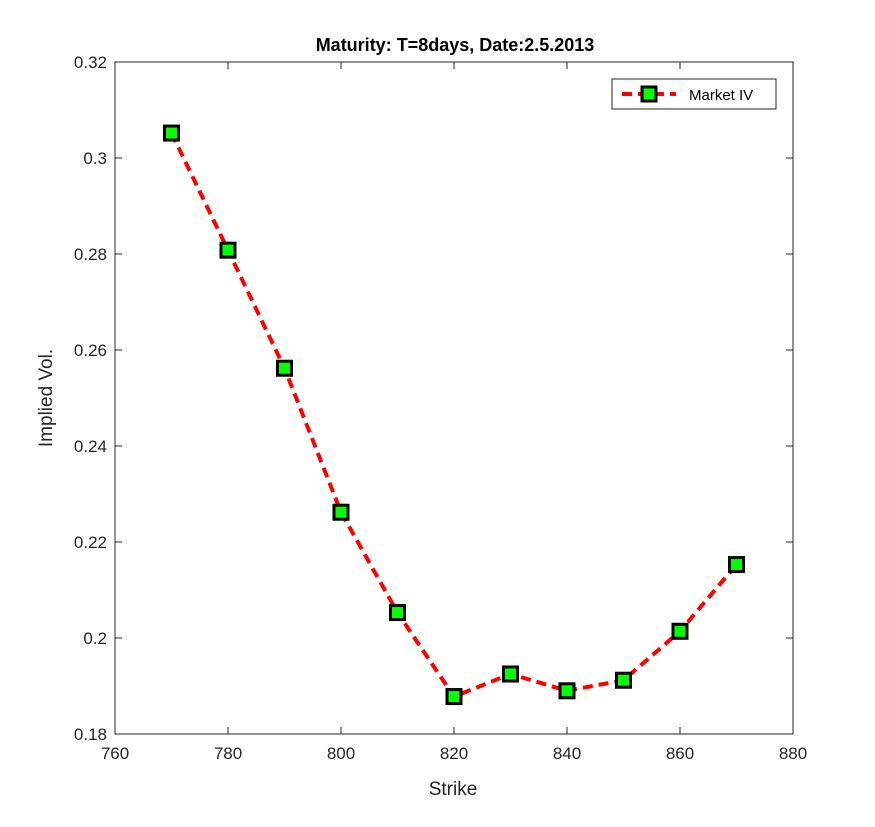 Image resolution: width=875 pixels, height=827 pixels. Describe the element at coordinates (649, 94) in the screenshot. I see `legend-marker-swatch` at that location.